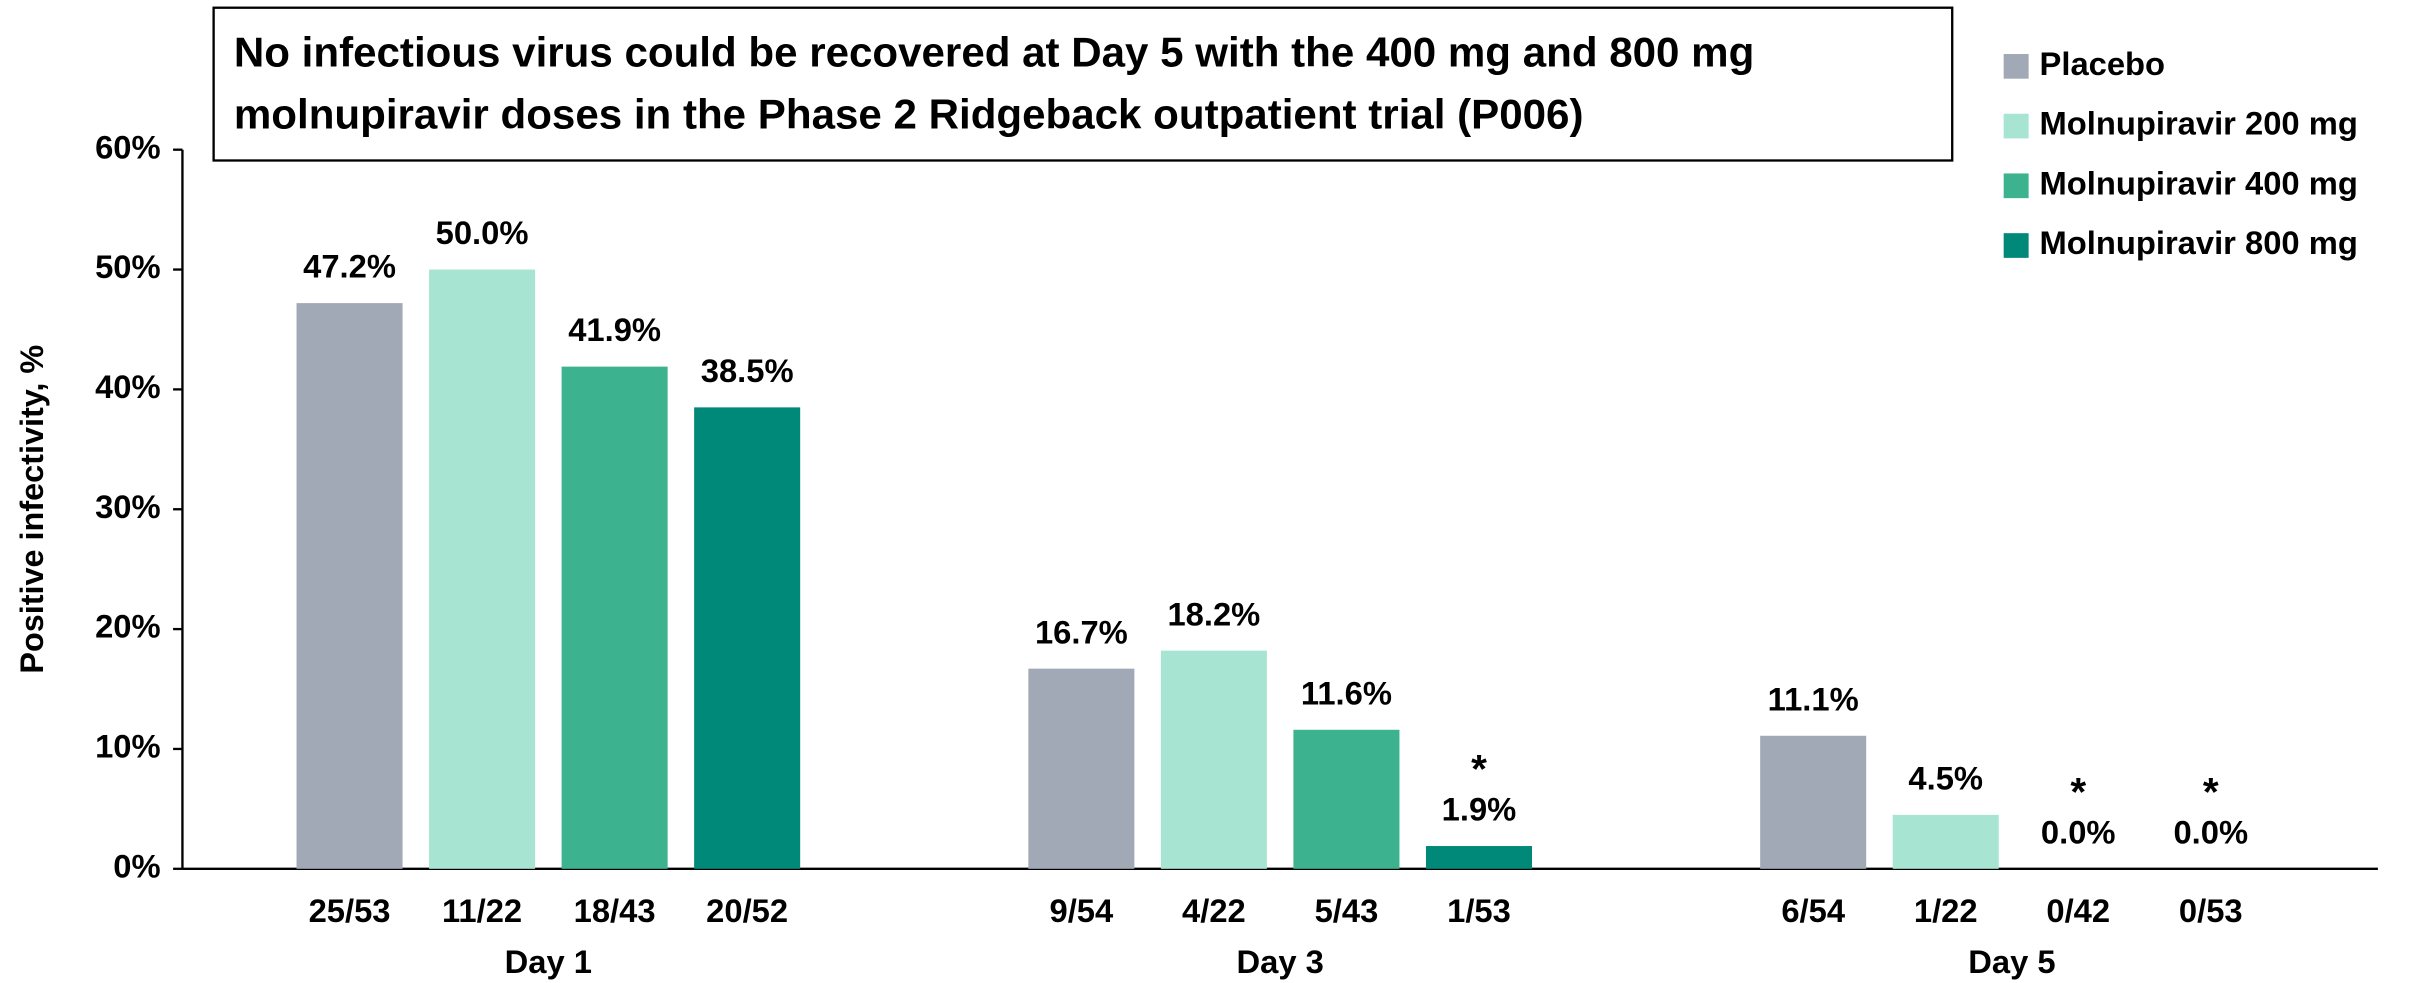 The width and height of the screenshot is (2420, 983). I want to click on count-label: 18/43, so click(615, 911).